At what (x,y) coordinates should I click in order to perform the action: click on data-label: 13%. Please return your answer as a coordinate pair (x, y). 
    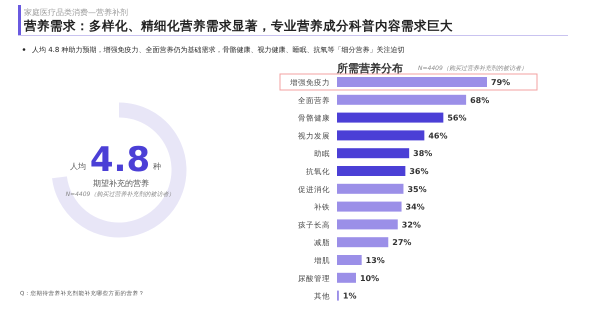
    Looking at the image, I should click on (375, 260).